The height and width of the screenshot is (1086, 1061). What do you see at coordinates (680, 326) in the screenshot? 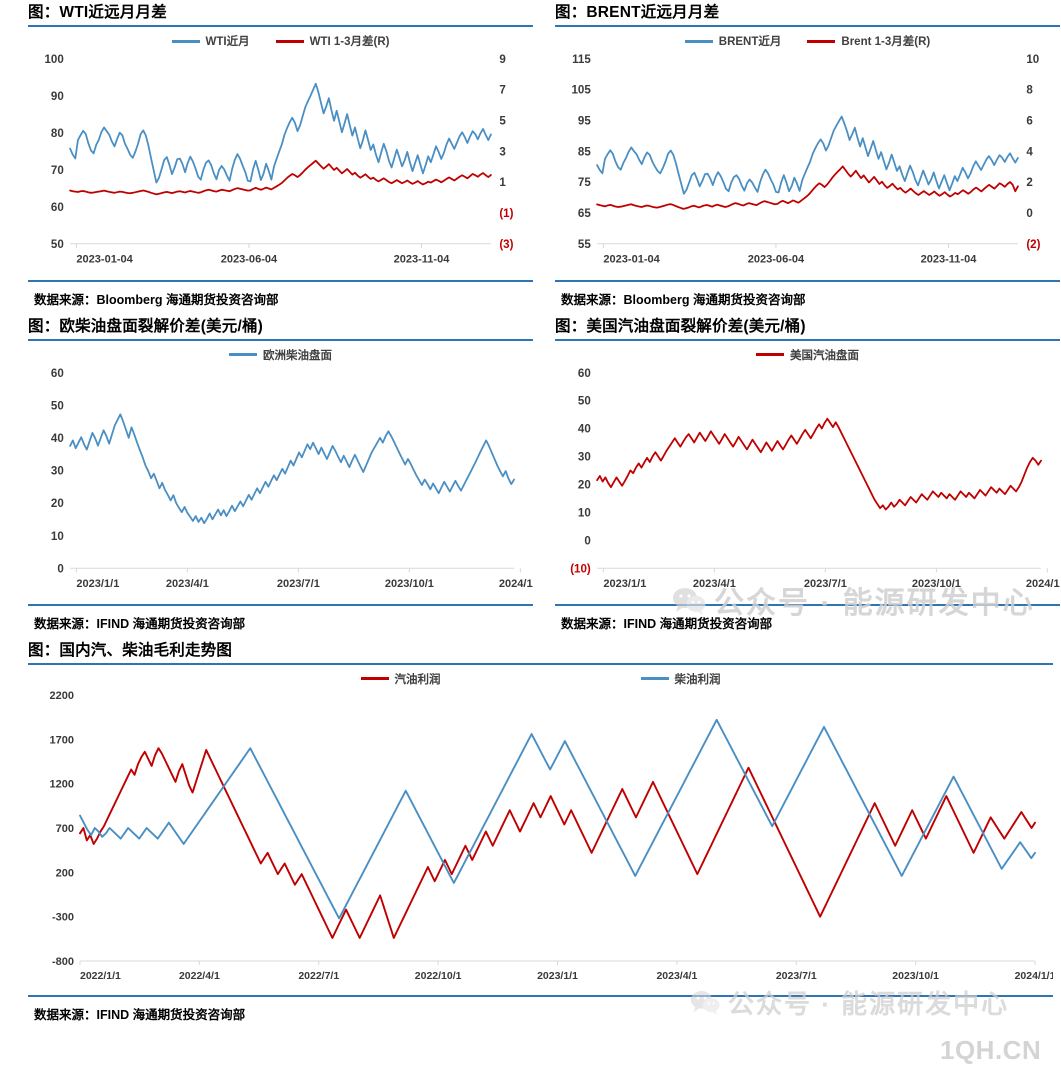
I see `chart-title-us-gasoline: 图：美国汽油盘面裂解价差(美元/桶)` at bounding box center [680, 326].